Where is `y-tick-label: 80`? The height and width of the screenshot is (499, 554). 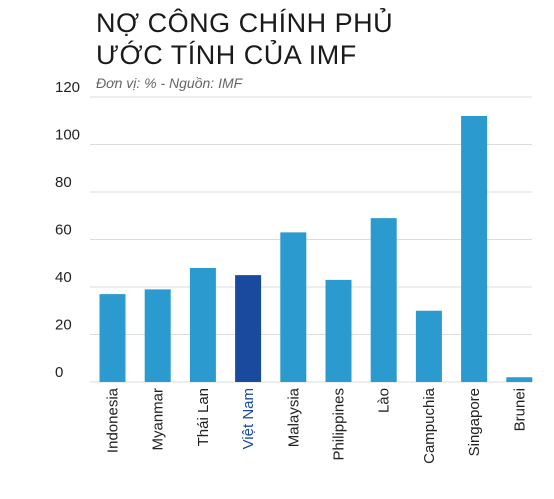
y-tick-label: 80 is located at coordinates (63, 182).